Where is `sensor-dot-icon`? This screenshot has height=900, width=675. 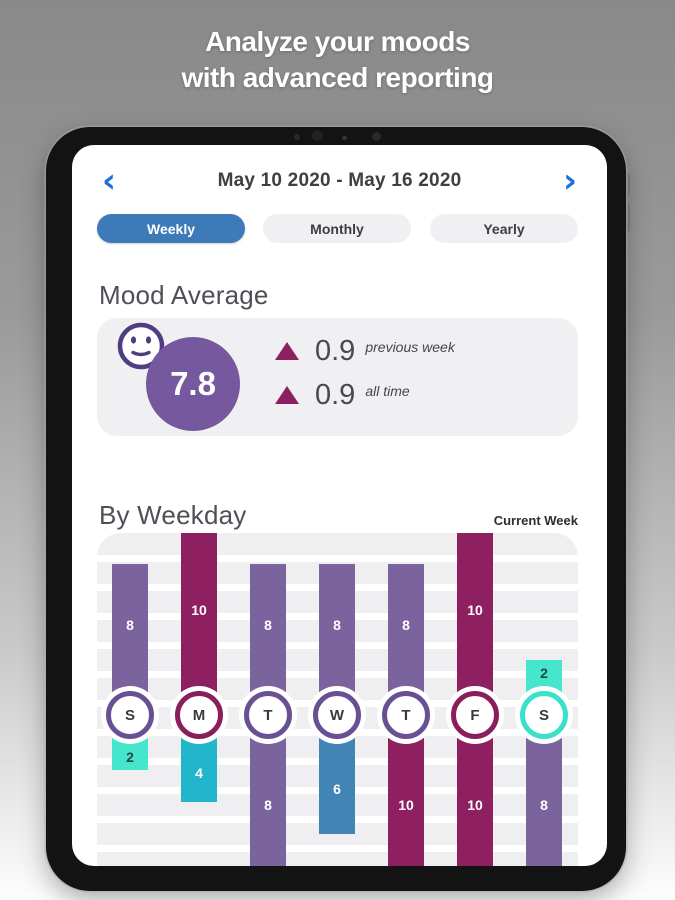
sensor-dot-icon is located at coordinates (344, 138).